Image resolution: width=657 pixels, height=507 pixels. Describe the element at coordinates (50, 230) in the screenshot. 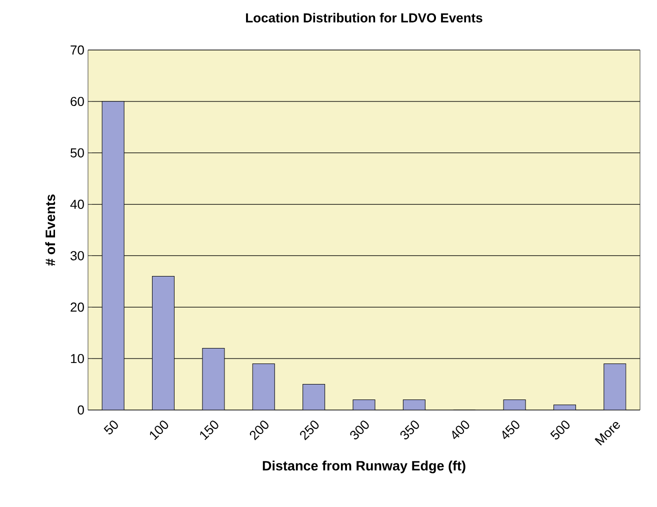

I see `y-axis-title: # of Events` at that location.